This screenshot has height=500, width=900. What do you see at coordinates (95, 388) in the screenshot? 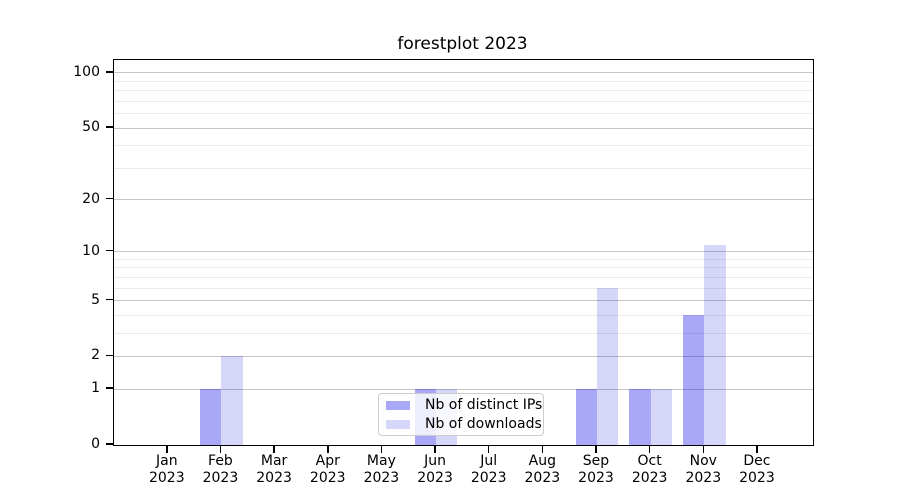
I see `ytick-label-1: 1` at bounding box center [95, 388].